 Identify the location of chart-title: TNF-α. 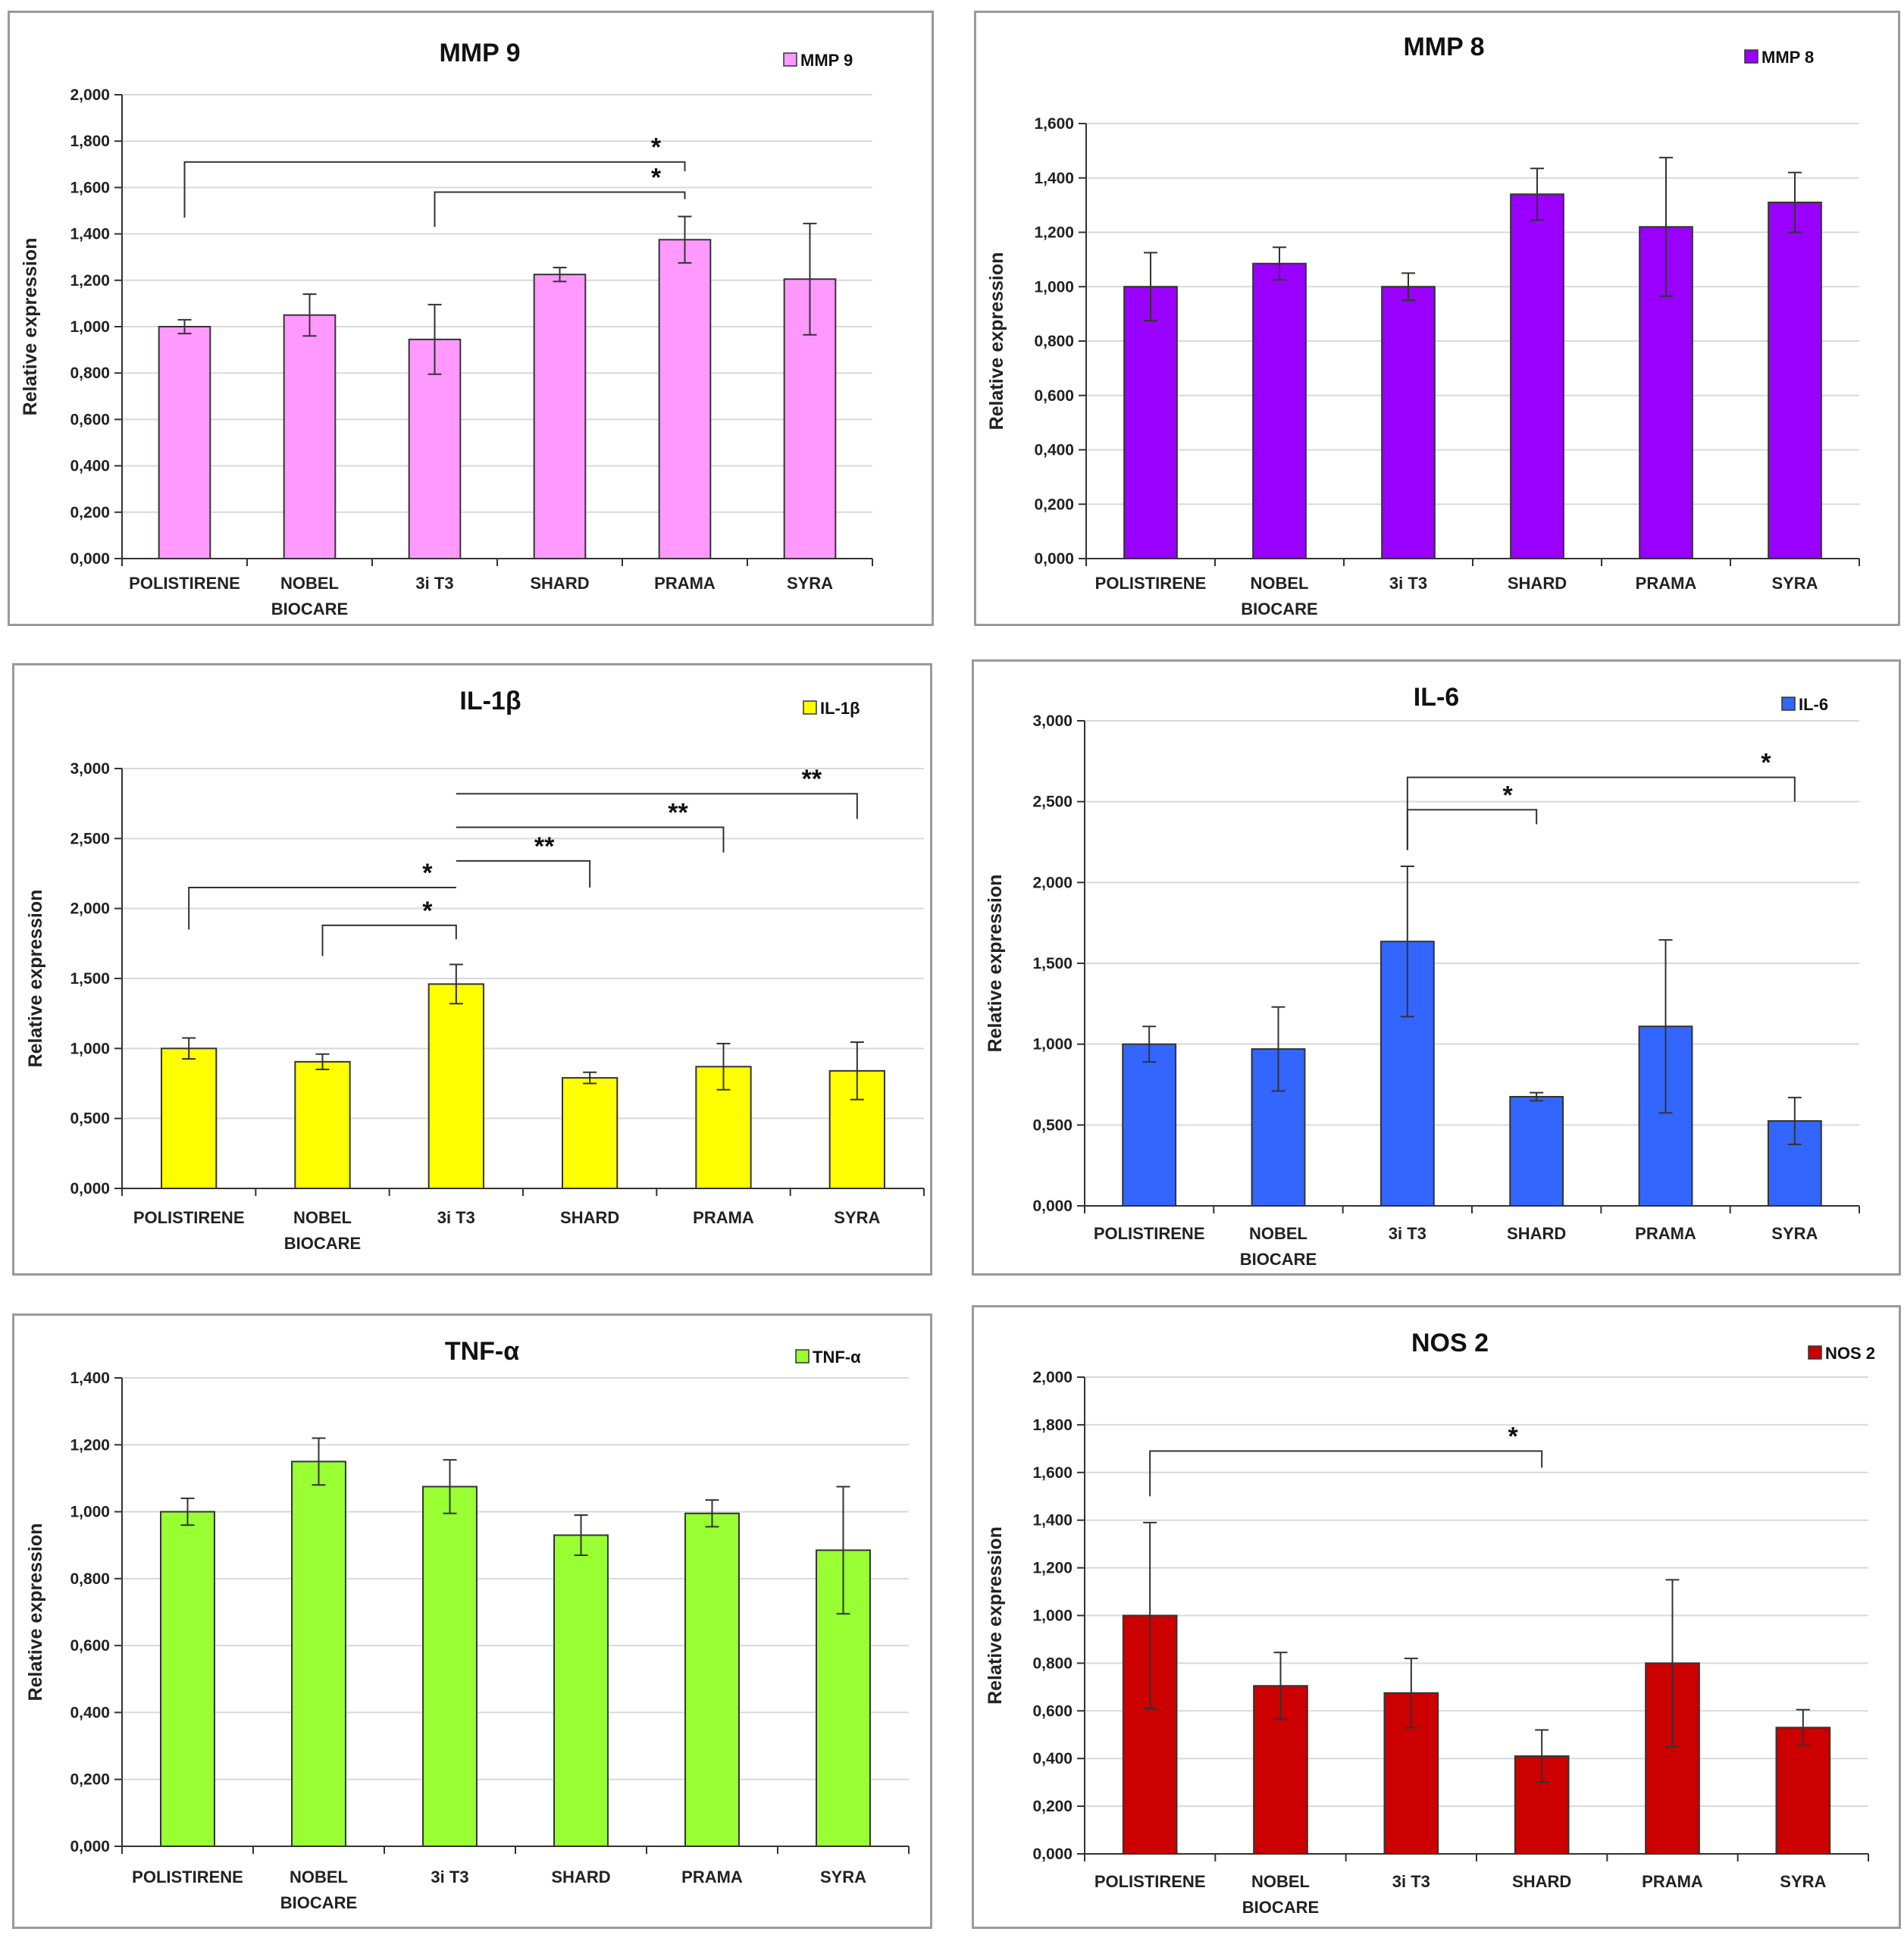
(482, 1351).